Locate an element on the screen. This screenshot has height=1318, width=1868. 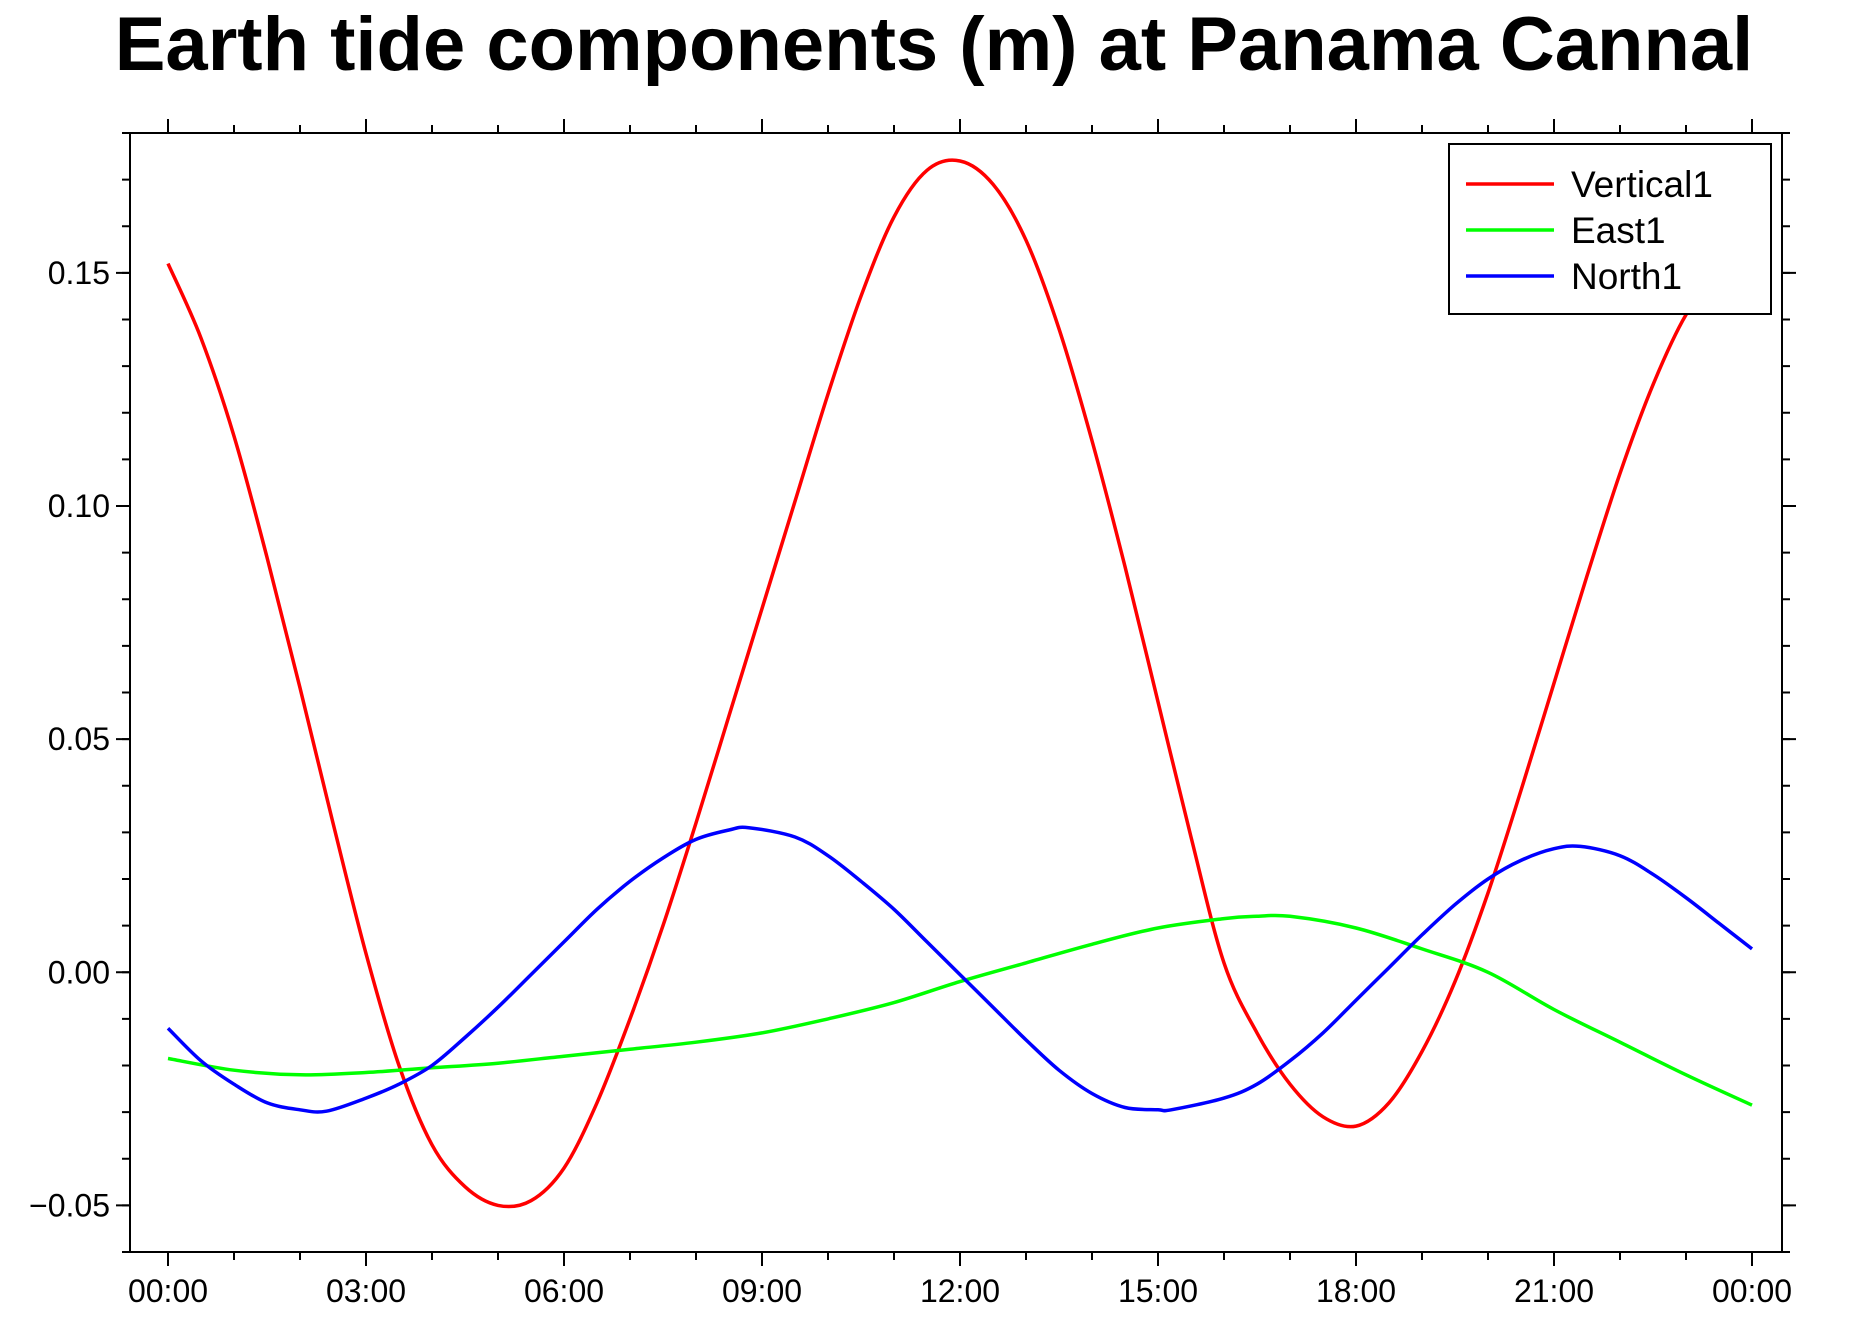
x-tick-label: 03:00 is located at coordinates (366, 1291).